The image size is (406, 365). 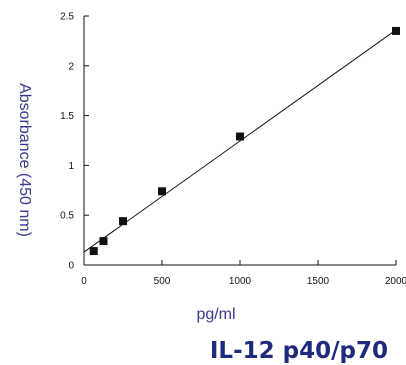 I want to click on chart-title: IL-12 p40/p70, so click(x=299, y=351).